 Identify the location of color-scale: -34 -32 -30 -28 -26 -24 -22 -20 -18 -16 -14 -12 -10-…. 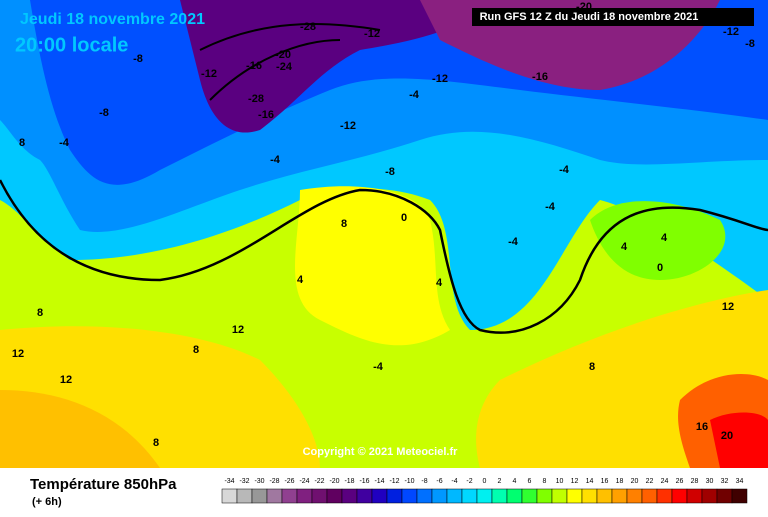
(484, 491).